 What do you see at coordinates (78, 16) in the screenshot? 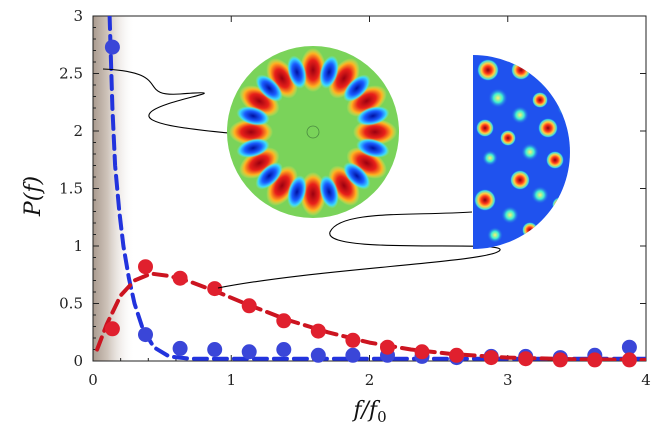
I see `y-tick-label: 3` at bounding box center [78, 16].